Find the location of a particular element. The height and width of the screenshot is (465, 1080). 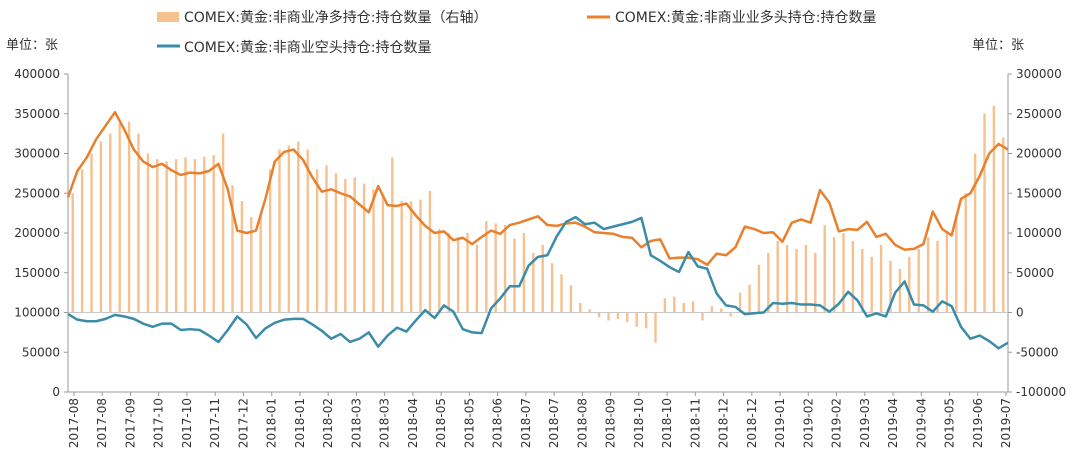

y-right-tick-label: -50000 is located at coordinates (1037, 352).